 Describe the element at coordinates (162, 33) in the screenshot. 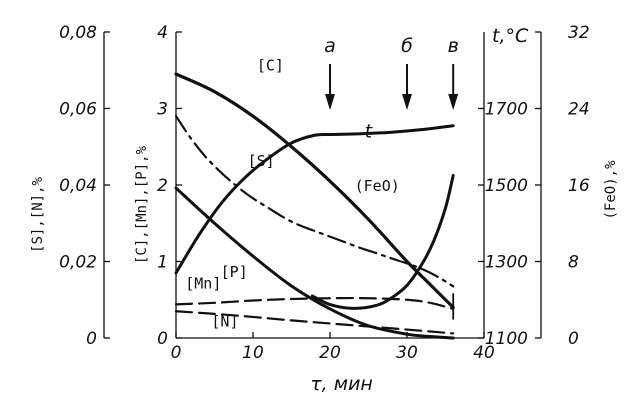

I see `left-inner-tick-label: 4` at that location.